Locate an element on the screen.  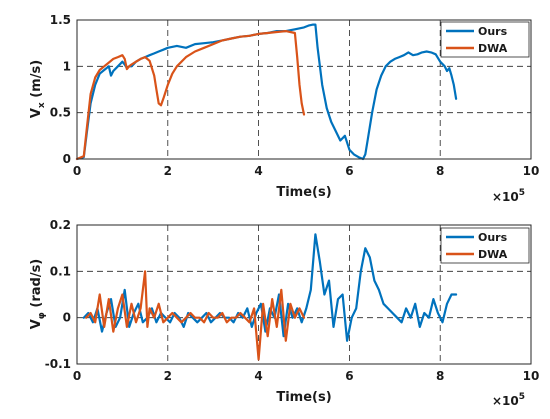
y-axis-label-sub: x is located at coordinates (42, 105).